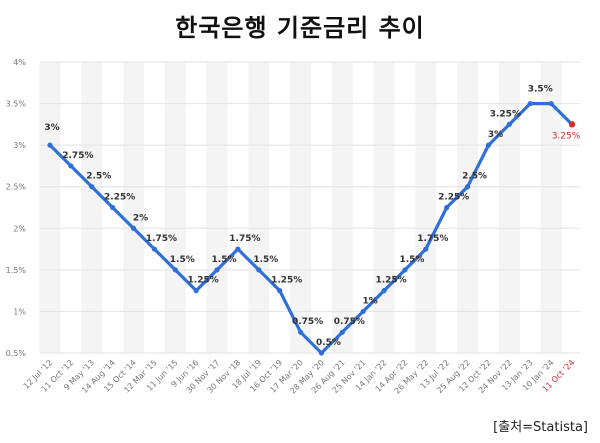 Image resolution: width=600 pixels, height=443 pixels. Describe the element at coordinates (16, 208) in the screenshot. I see `y-axis-ticks: 0.5% 1% 1.5% 2% 2.5% 3% 3.5% 4%` at that location.